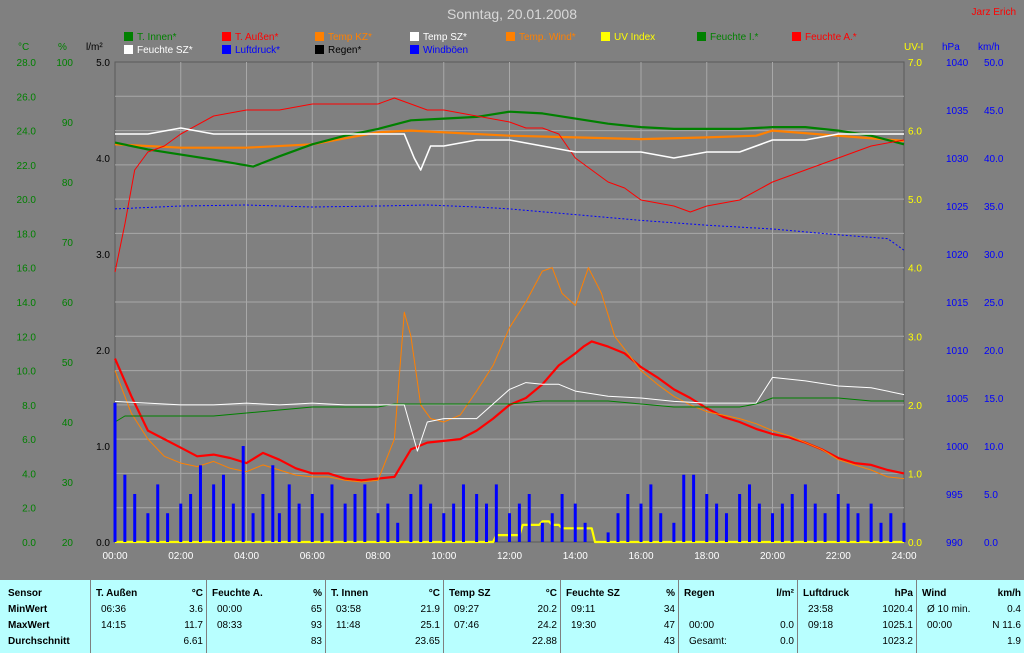 This screenshot has height=653, width=1024. What do you see at coordinates (699, 593) in the screenshot?
I see `stats-column-title: Regen` at bounding box center [699, 593].